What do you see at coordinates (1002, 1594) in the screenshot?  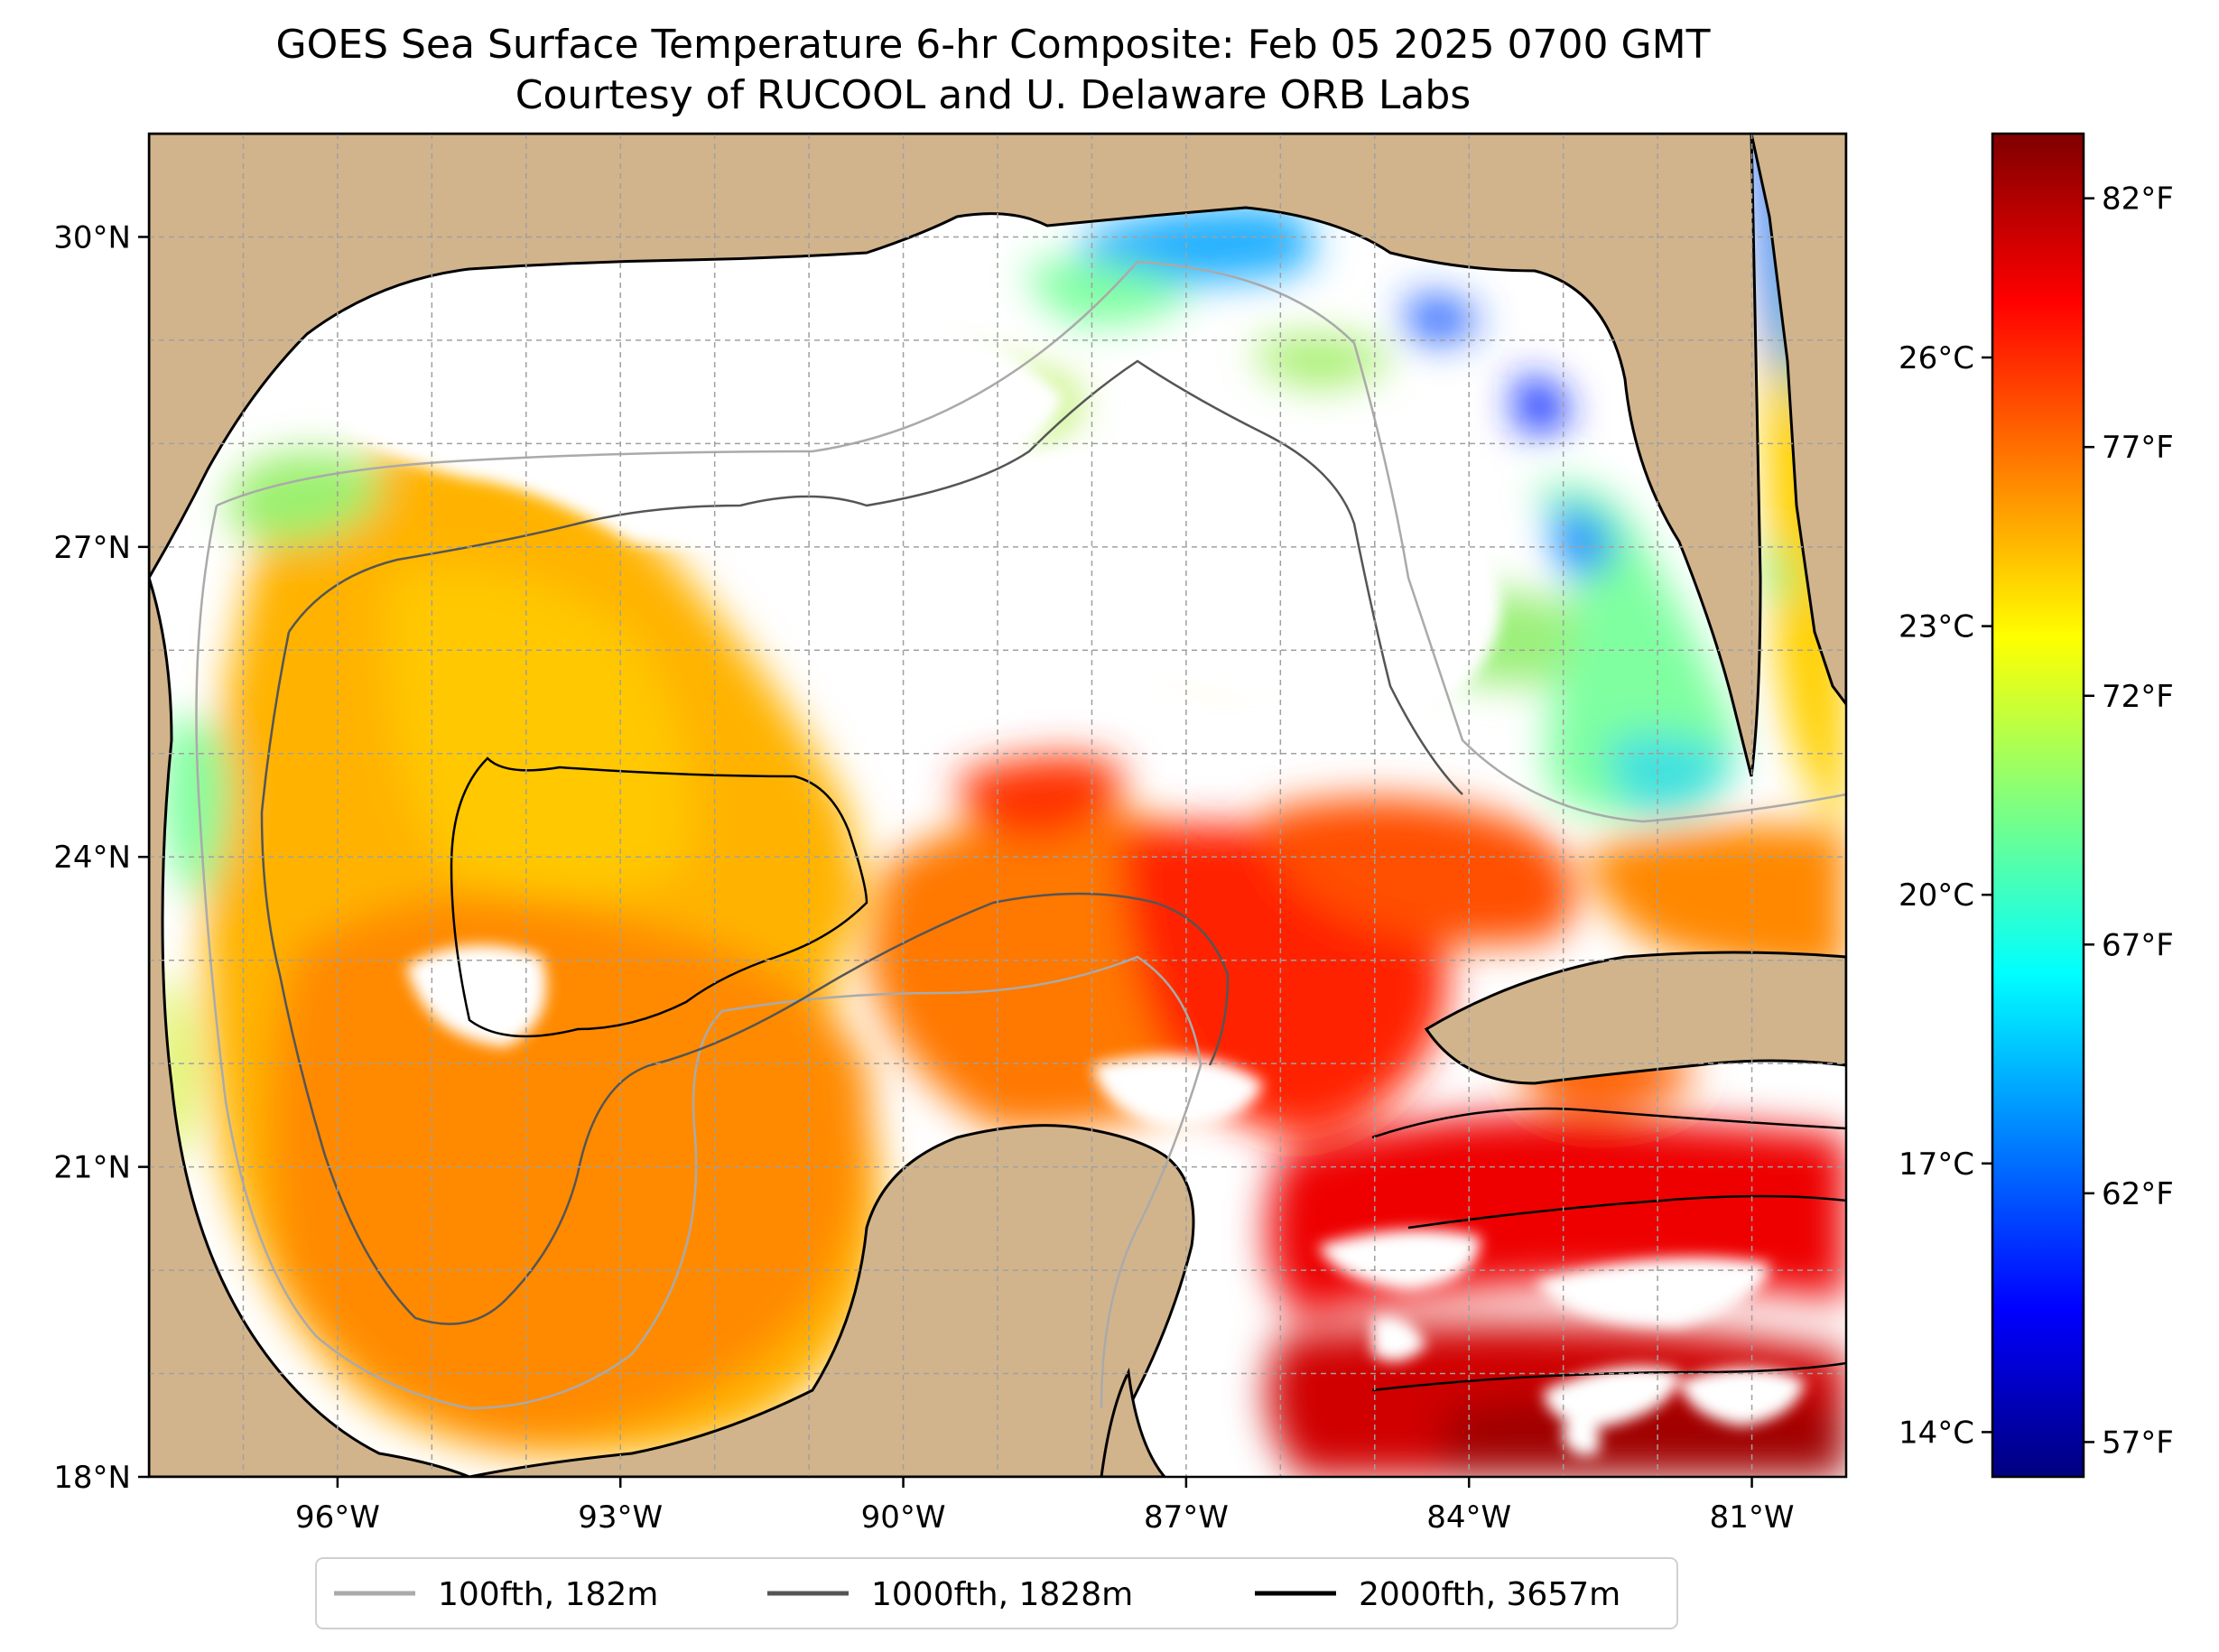 I see `legend-label: 1000fth, 1828m` at bounding box center [1002, 1594].